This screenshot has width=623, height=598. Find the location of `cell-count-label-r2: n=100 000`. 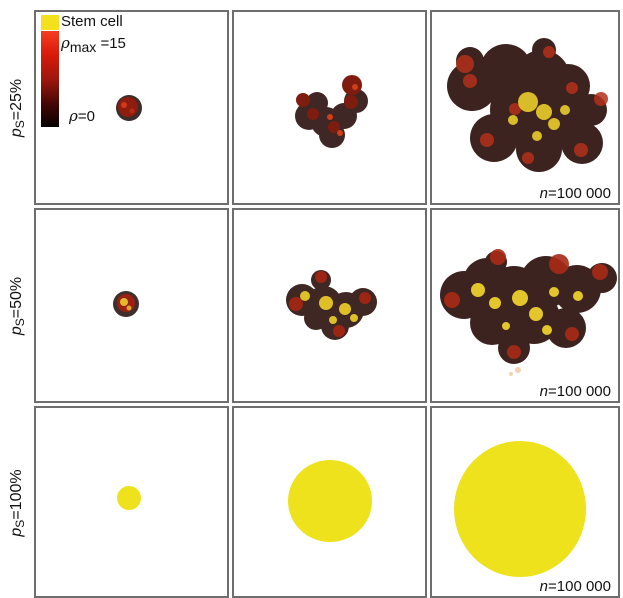

cell-count-label-r2: n=100 000 is located at coordinates (575, 391).